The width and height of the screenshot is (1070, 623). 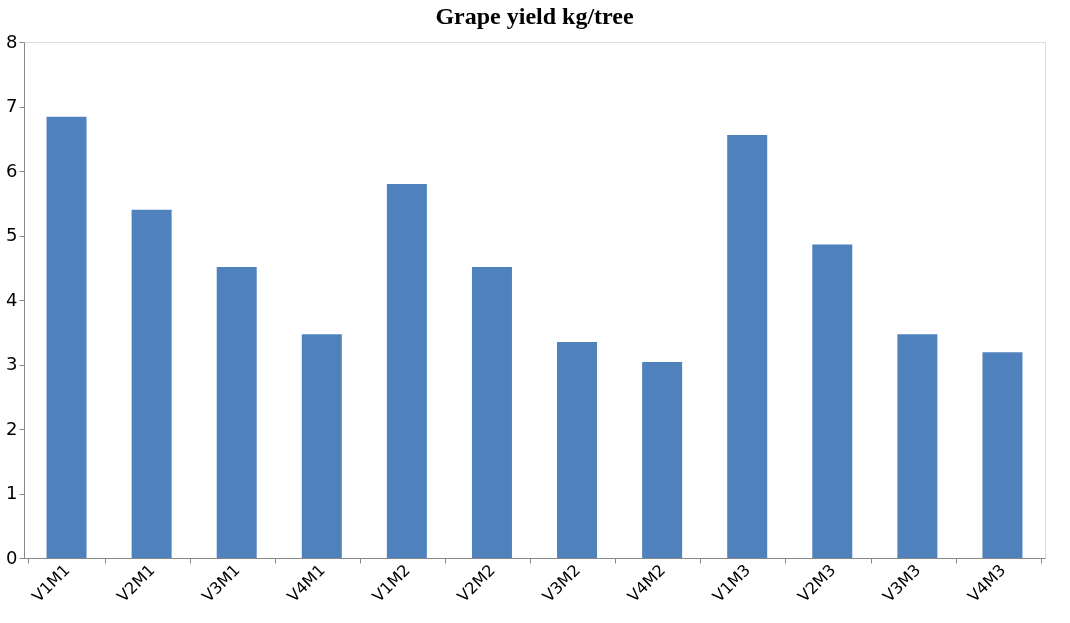 I want to click on y-tick-label: 2, so click(x=12, y=428).